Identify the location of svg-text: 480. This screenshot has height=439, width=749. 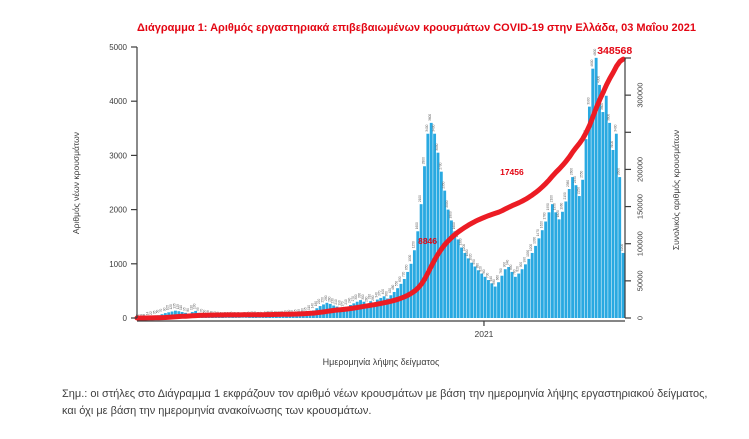
(393, 287).